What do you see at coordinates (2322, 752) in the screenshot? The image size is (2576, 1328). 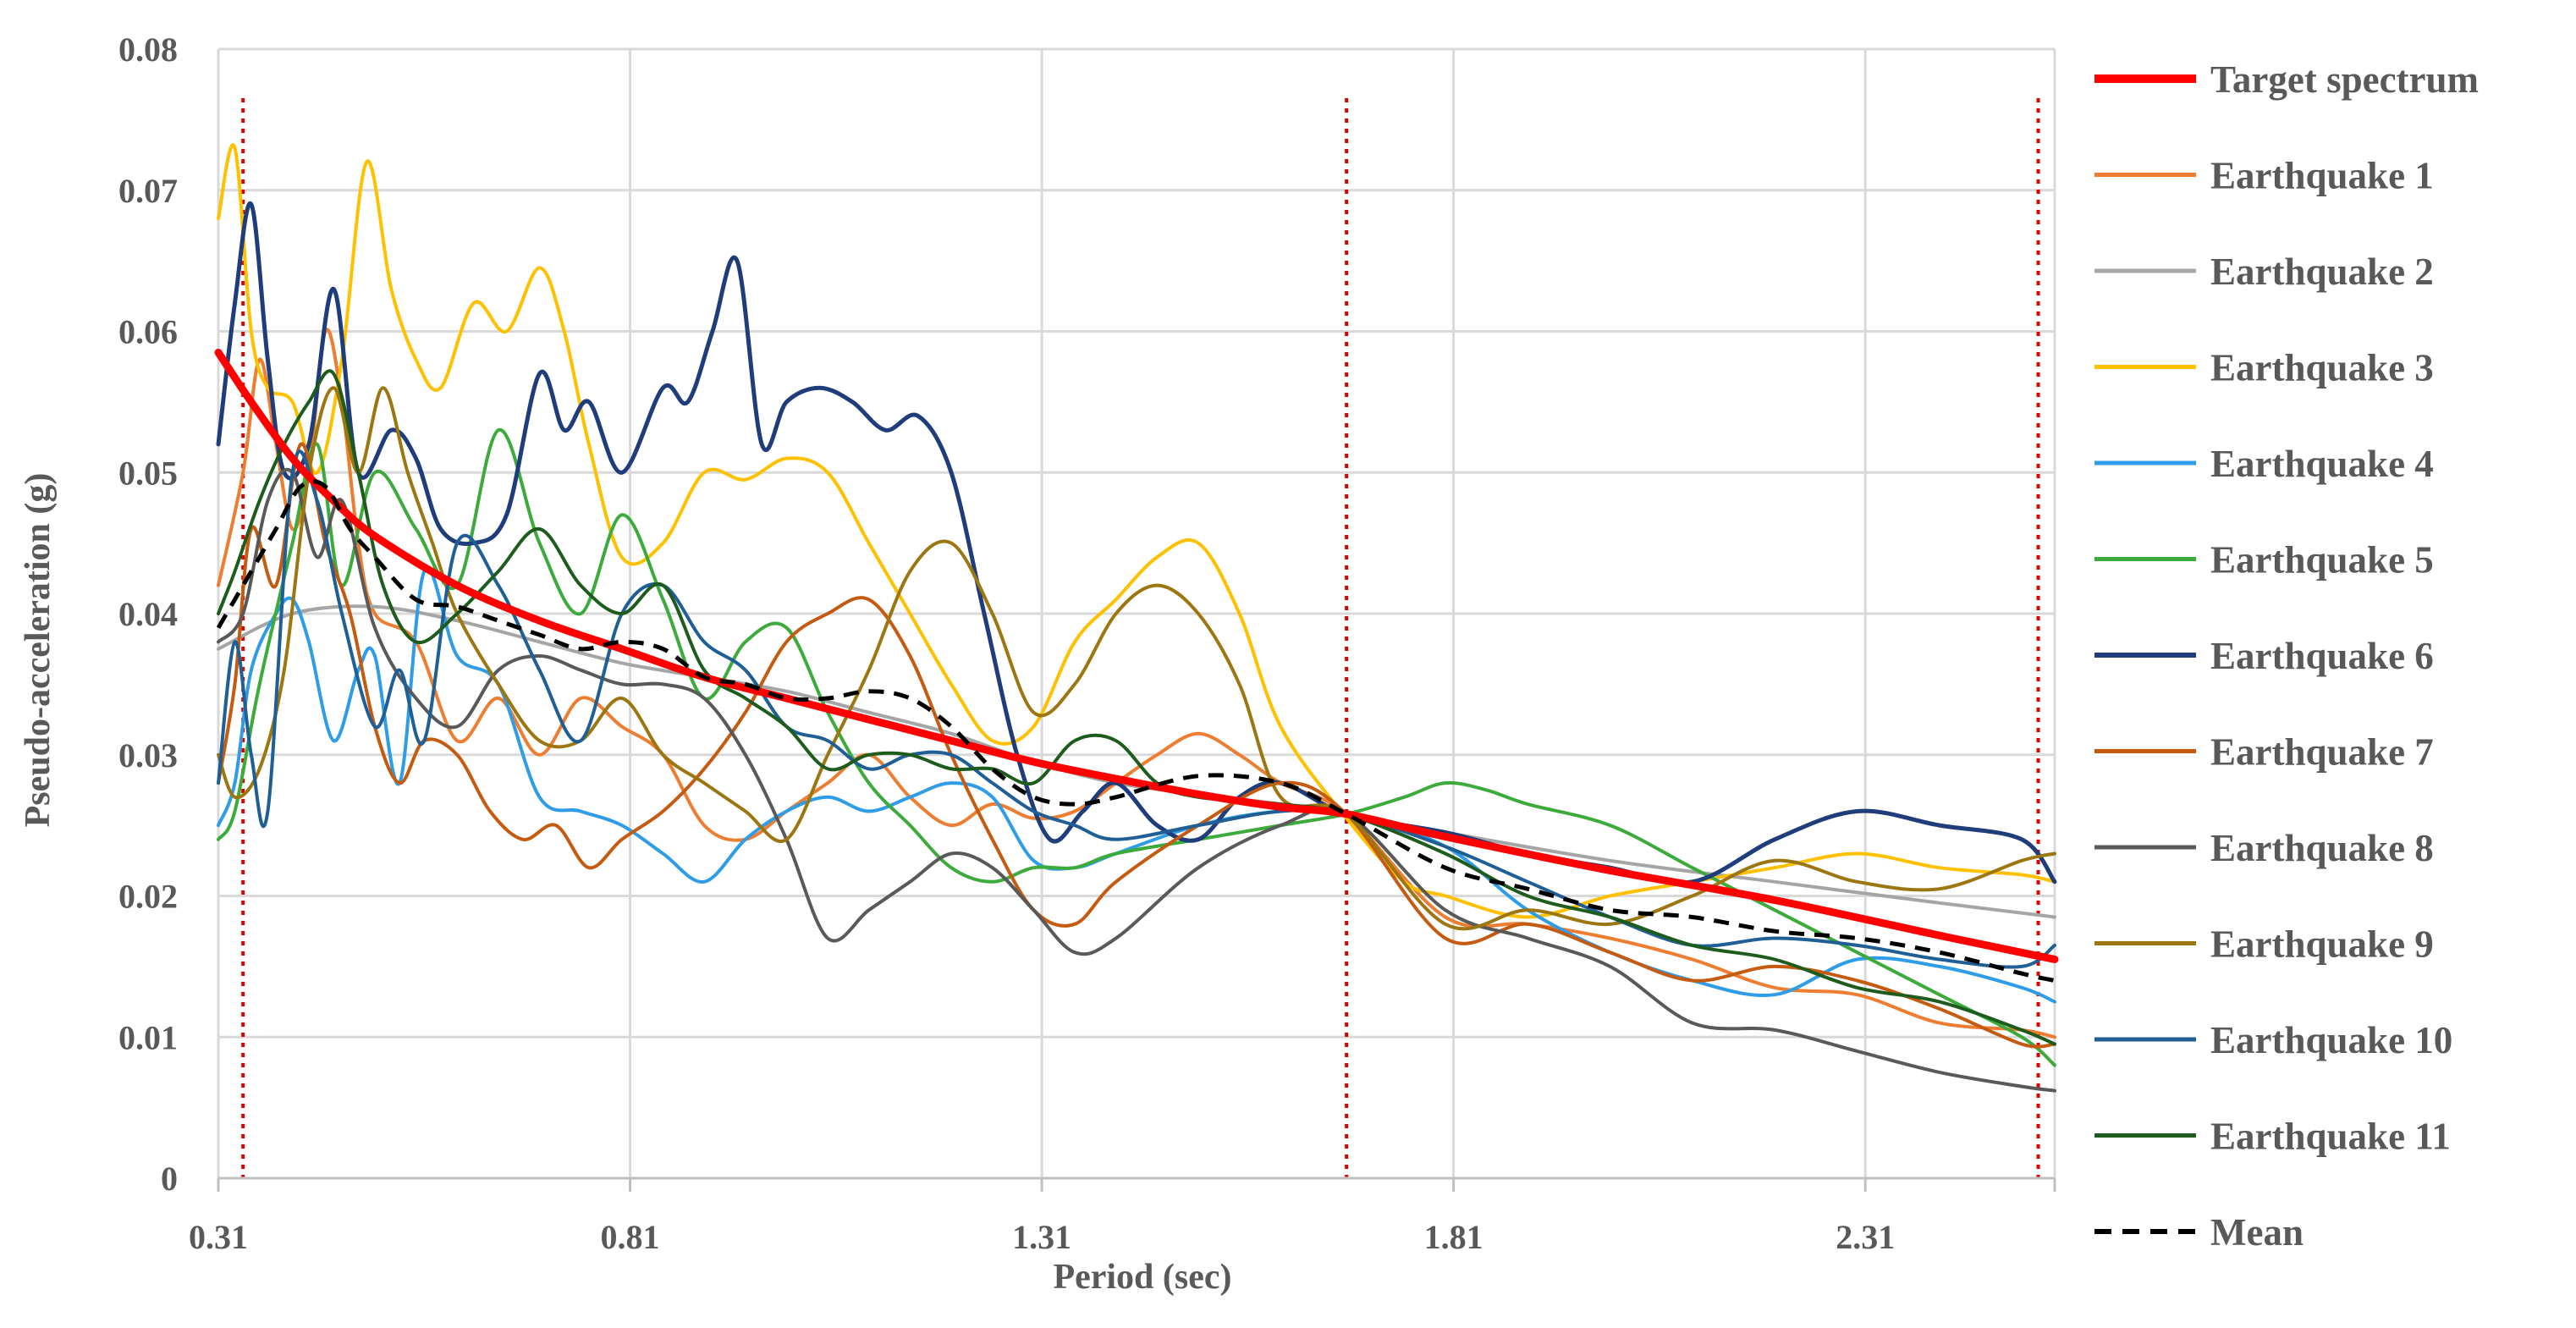 I see `legend-label-earthquake-7: Earthquake 7` at bounding box center [2322, 752].